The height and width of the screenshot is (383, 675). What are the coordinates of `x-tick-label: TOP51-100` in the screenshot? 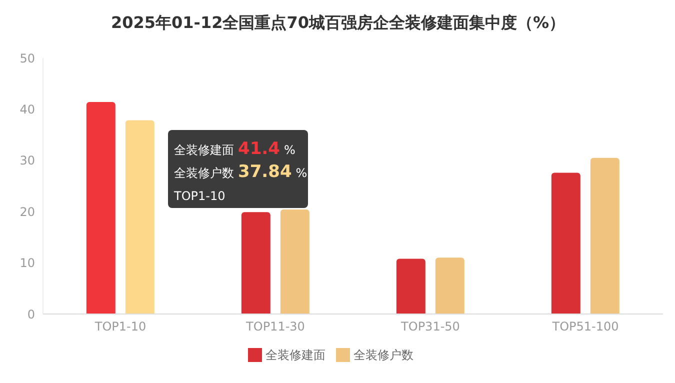 It's located at (585, 327).